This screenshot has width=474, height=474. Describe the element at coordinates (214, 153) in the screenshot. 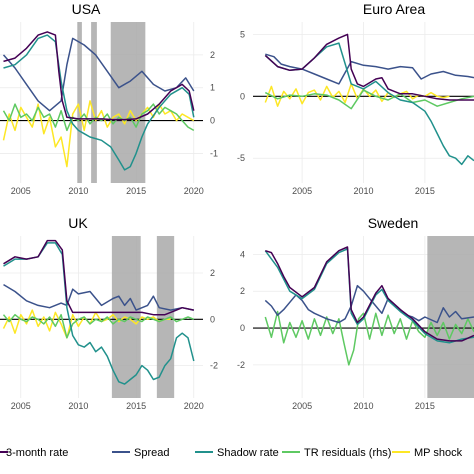

I see `y-tick-label: -1` at that location.